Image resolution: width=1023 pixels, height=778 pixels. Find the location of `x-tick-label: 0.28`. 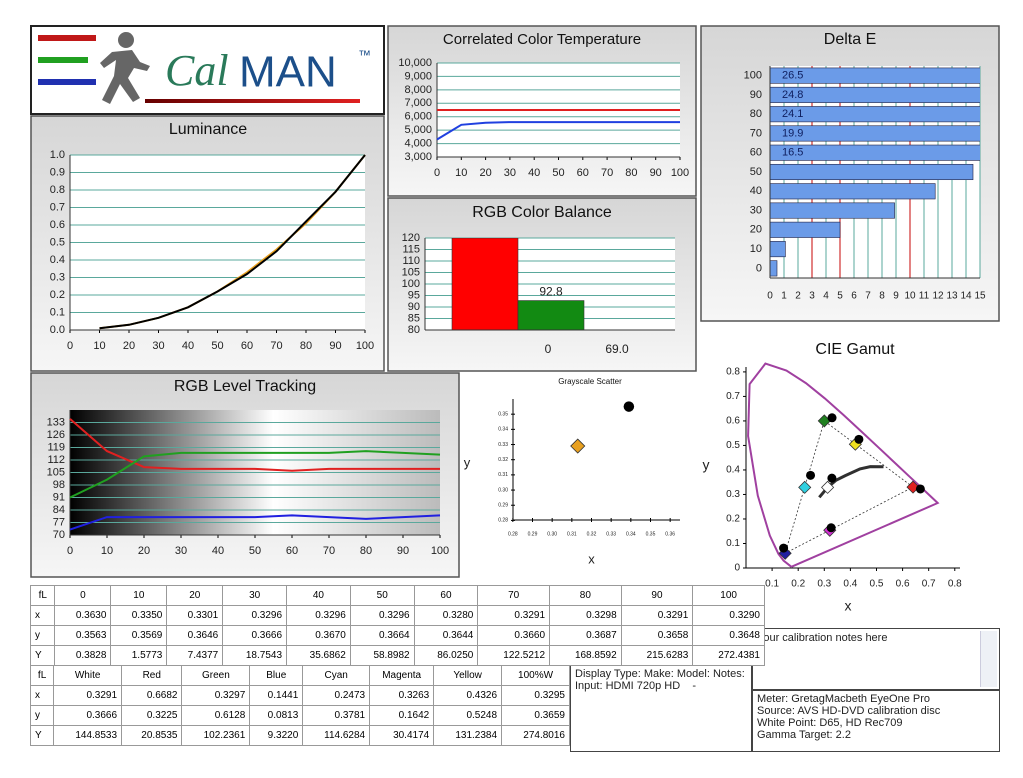

x-tick-label: 0.28 is located at coordinates (513, 534).